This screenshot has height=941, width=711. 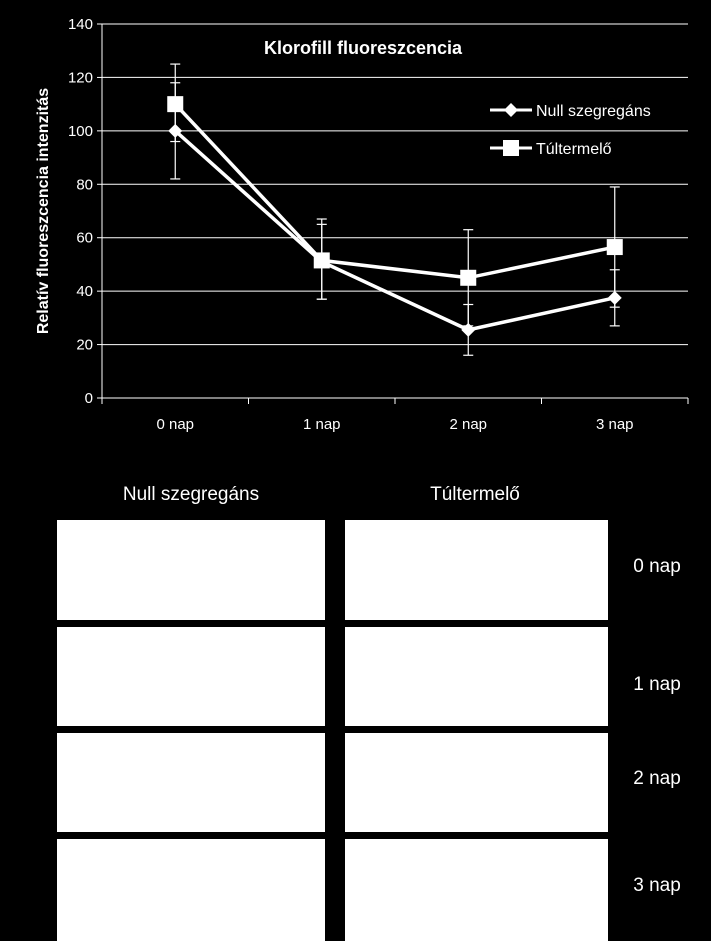 I want to click on x-tick-label: 0 nap, so click(x=175, y=424).